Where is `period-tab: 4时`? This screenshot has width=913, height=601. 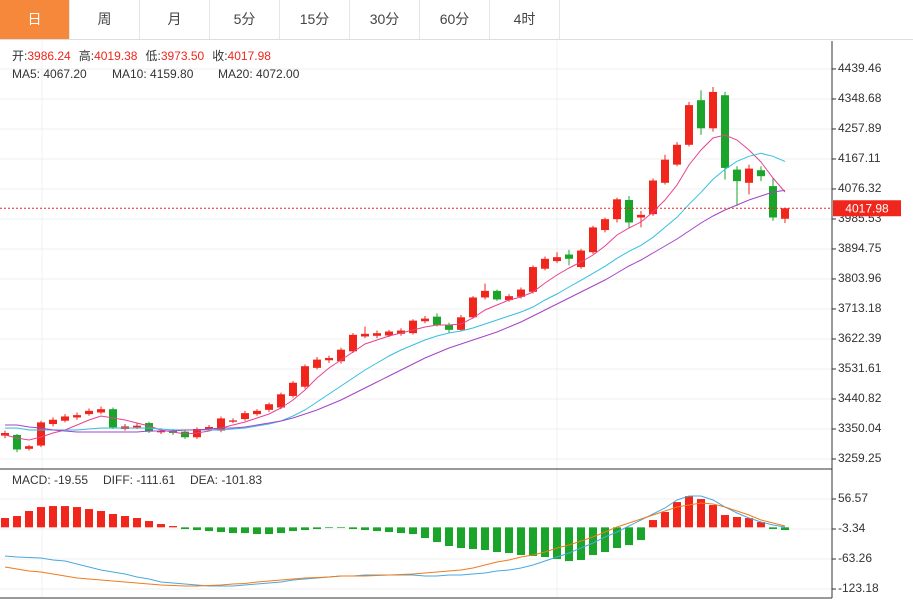
period-tab: 4时 is located at coordinates (525, 19).